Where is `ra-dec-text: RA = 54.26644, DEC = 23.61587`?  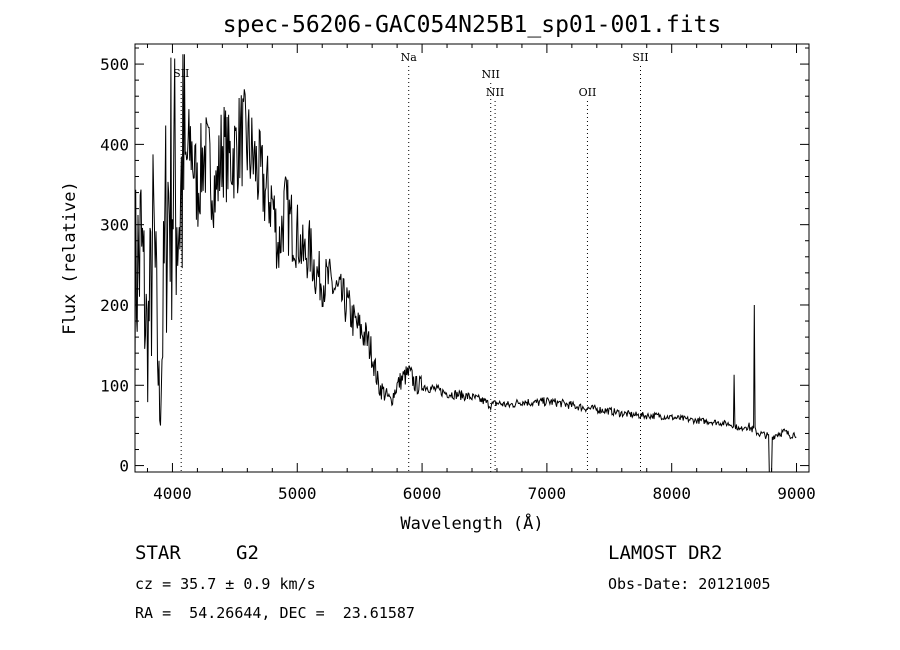
ra-dec-text: RA = 54.26644, DEC = 23.61587 is located at coordinates (275, 613).